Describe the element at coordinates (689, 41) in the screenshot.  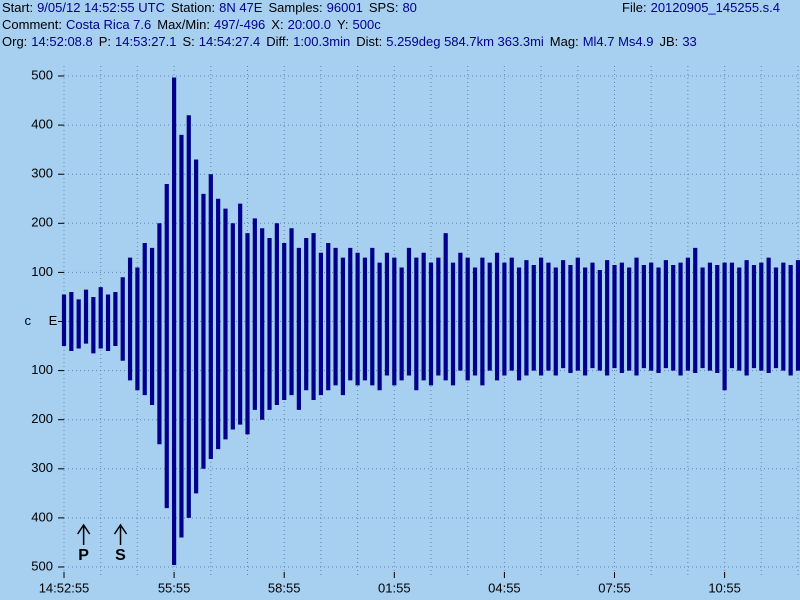
I see `header-value: 33` at that location.